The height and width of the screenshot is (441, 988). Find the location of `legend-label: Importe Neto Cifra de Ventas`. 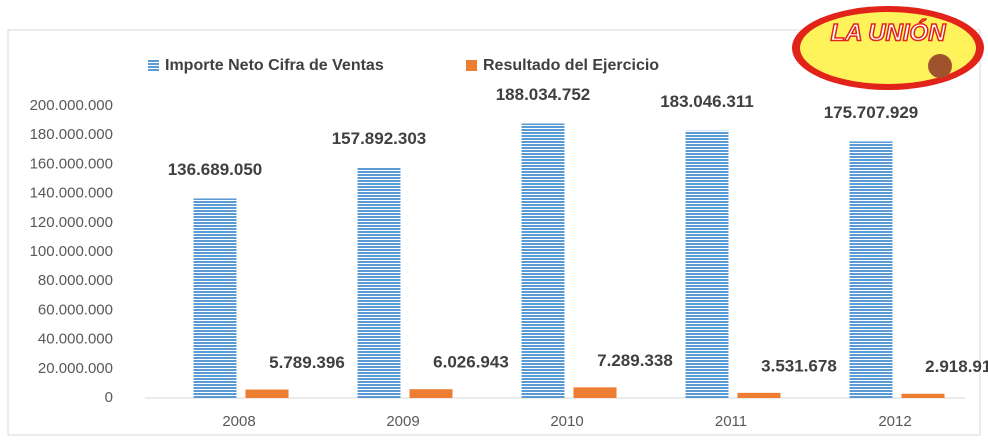

legend-label: Importe Neto Cifra de Ventas is located at coordinates (274, 65).